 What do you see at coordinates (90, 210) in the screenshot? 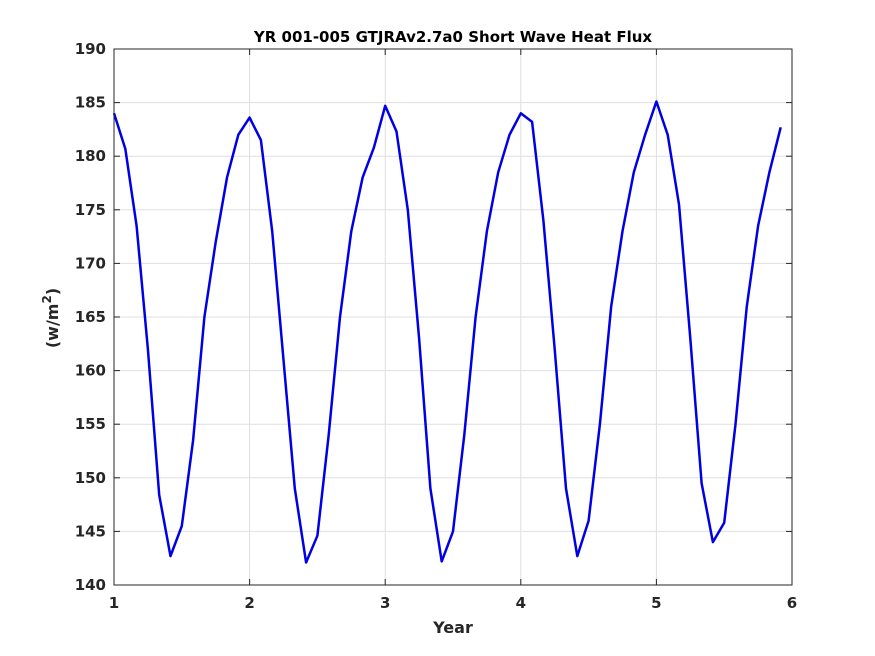
I see `y-tick-label: 175` at bounding box center [90, 210].